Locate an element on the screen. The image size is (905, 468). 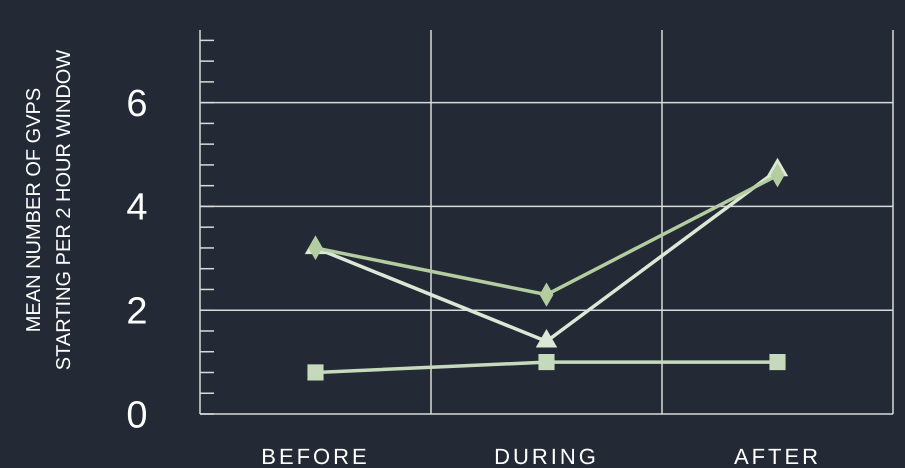
x-tick-label: DURING is located at coordinates (546, 456).